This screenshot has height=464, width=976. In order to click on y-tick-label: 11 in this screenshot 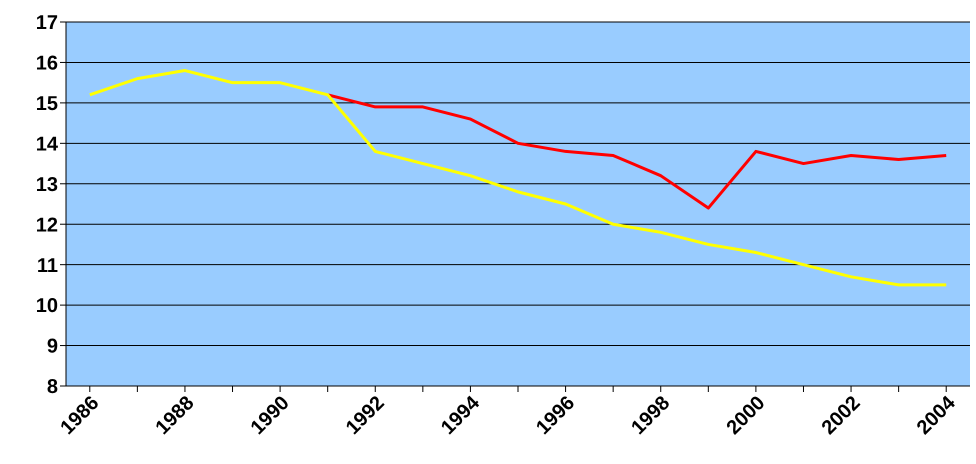, I will do `click(47, 265)`.